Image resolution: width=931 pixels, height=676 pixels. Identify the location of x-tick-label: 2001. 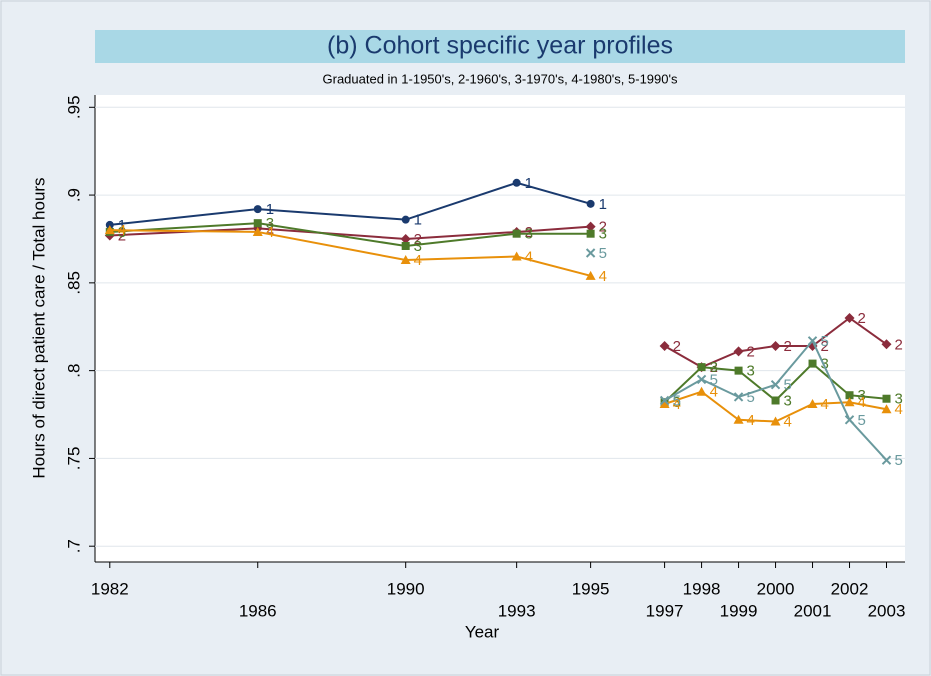
(813, 610).